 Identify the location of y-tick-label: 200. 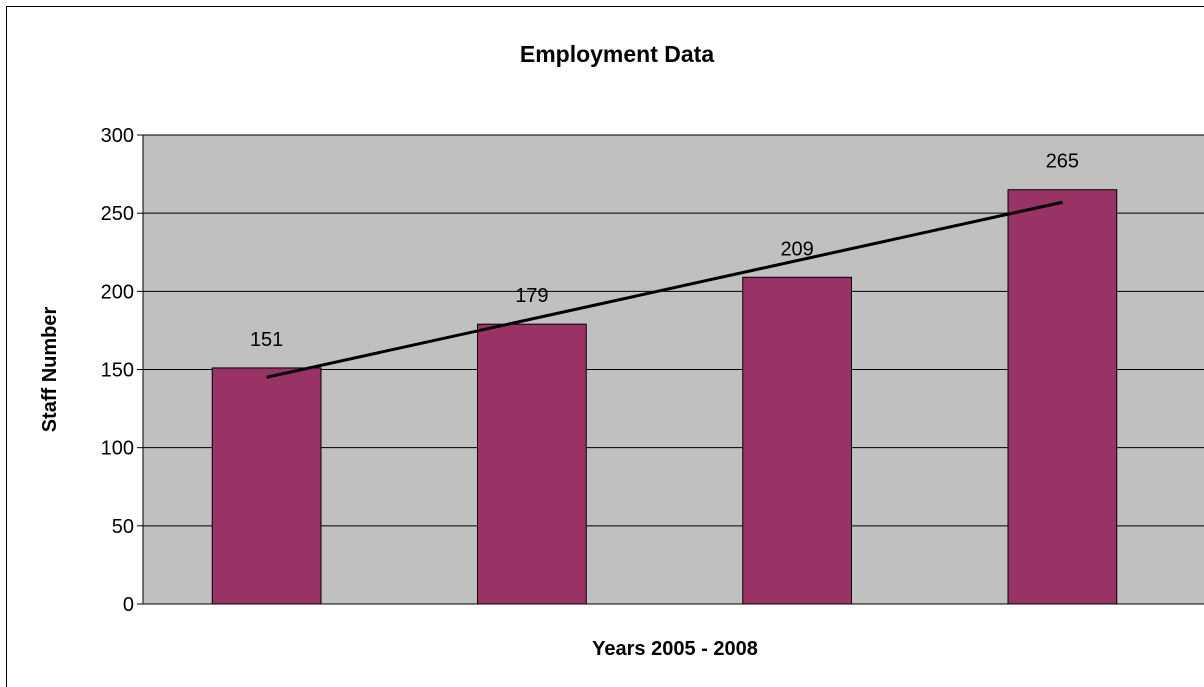
(117, 292).